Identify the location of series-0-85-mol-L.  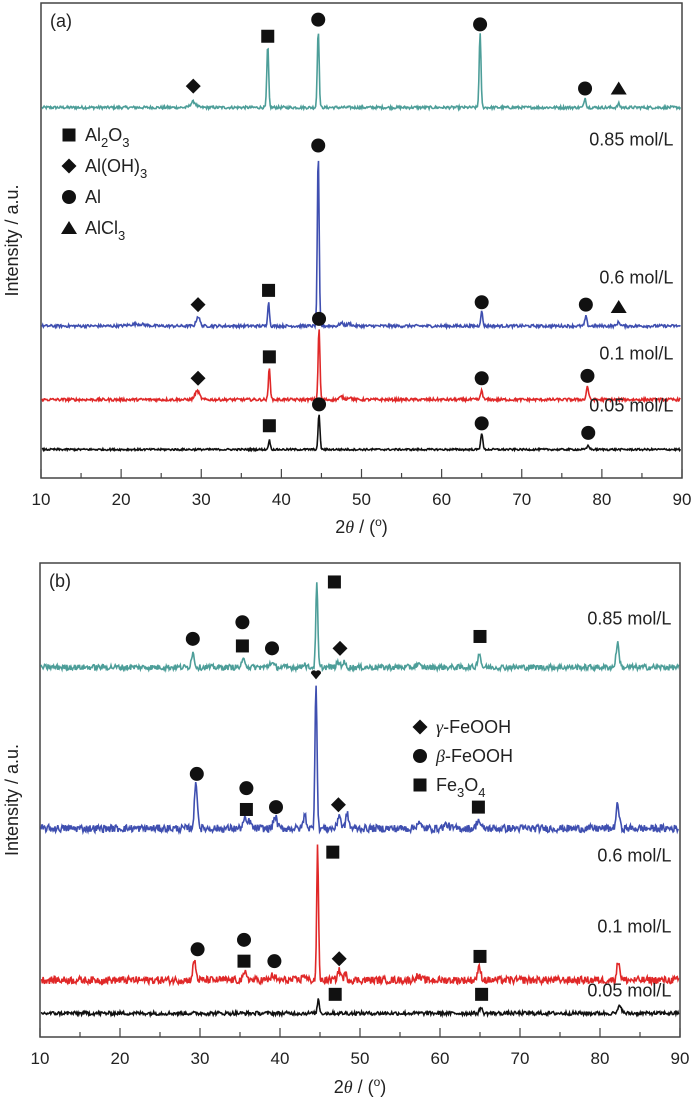
(361, 62).